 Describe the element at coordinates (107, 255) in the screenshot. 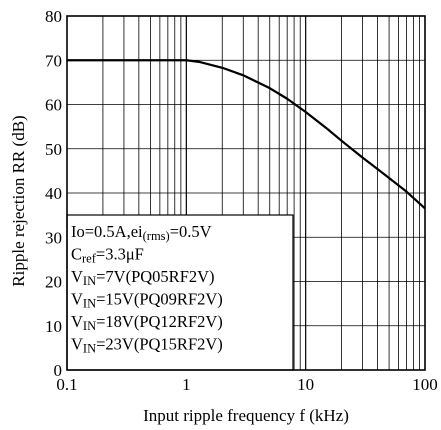

I see `legend-condition-line: Cref=3.3μF` at that location.